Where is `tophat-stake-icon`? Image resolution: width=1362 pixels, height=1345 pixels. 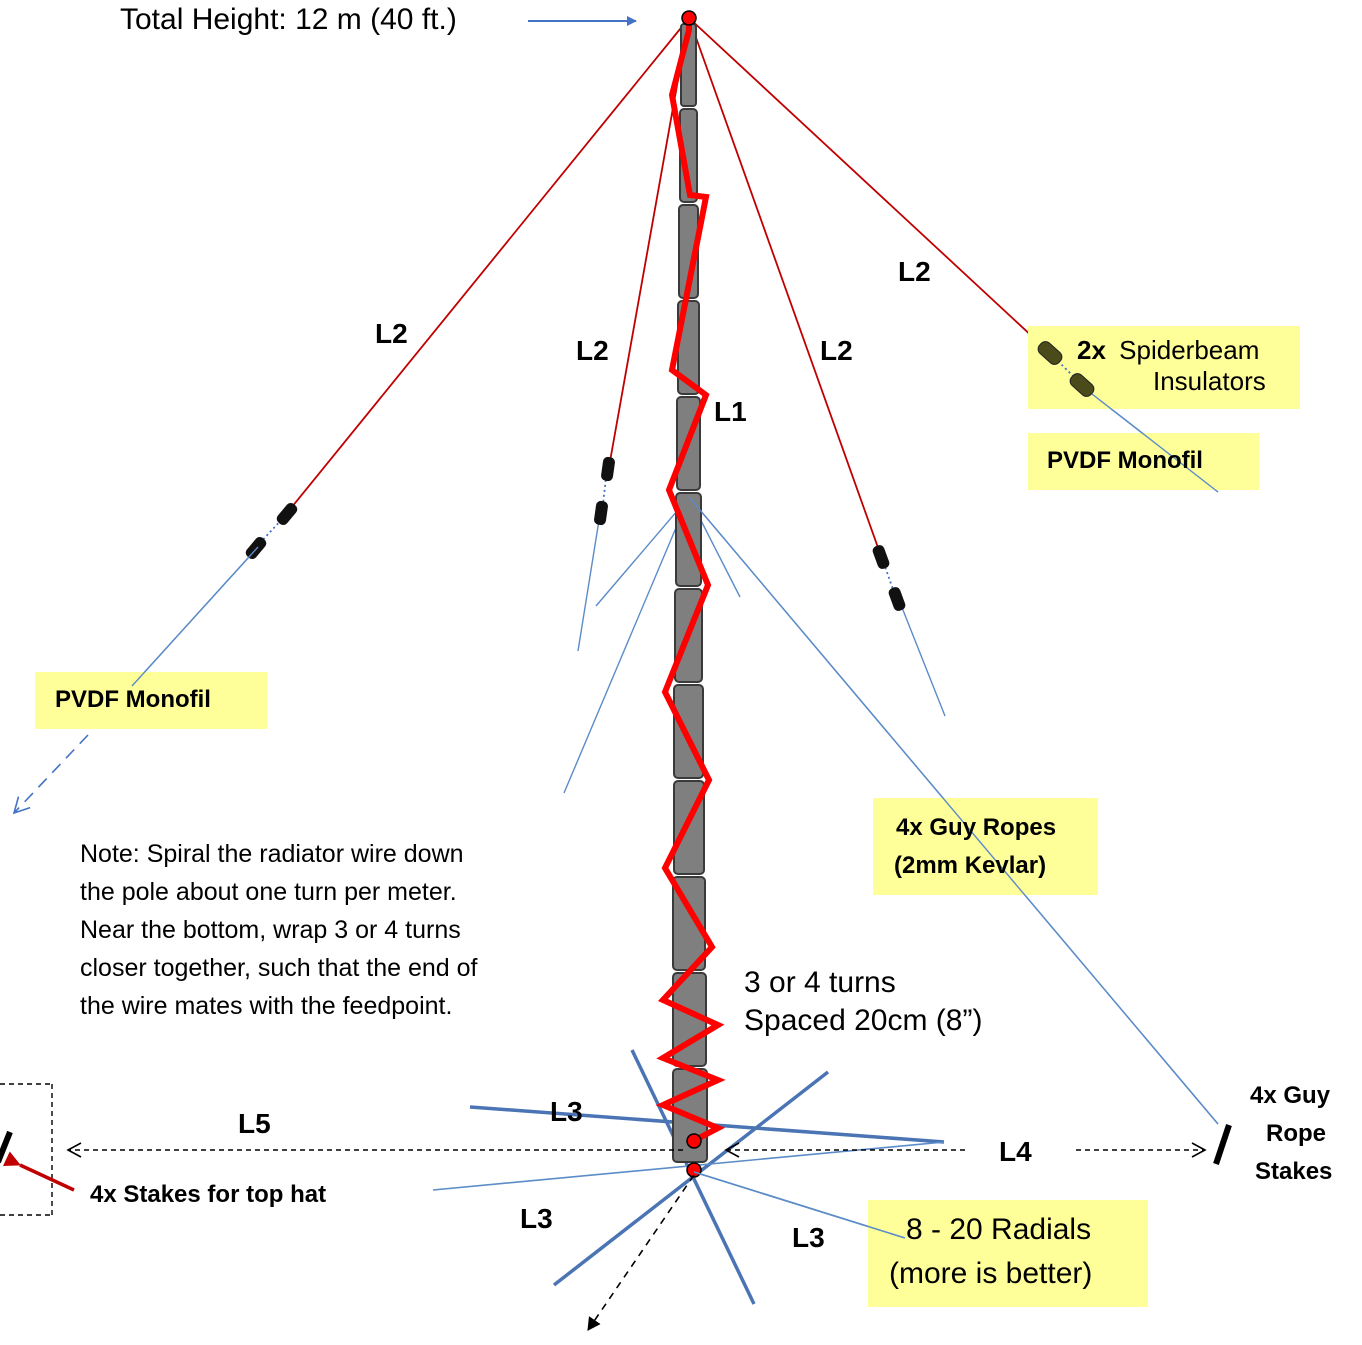
tophat-stake-icon is located at coordinates (6, 1147).